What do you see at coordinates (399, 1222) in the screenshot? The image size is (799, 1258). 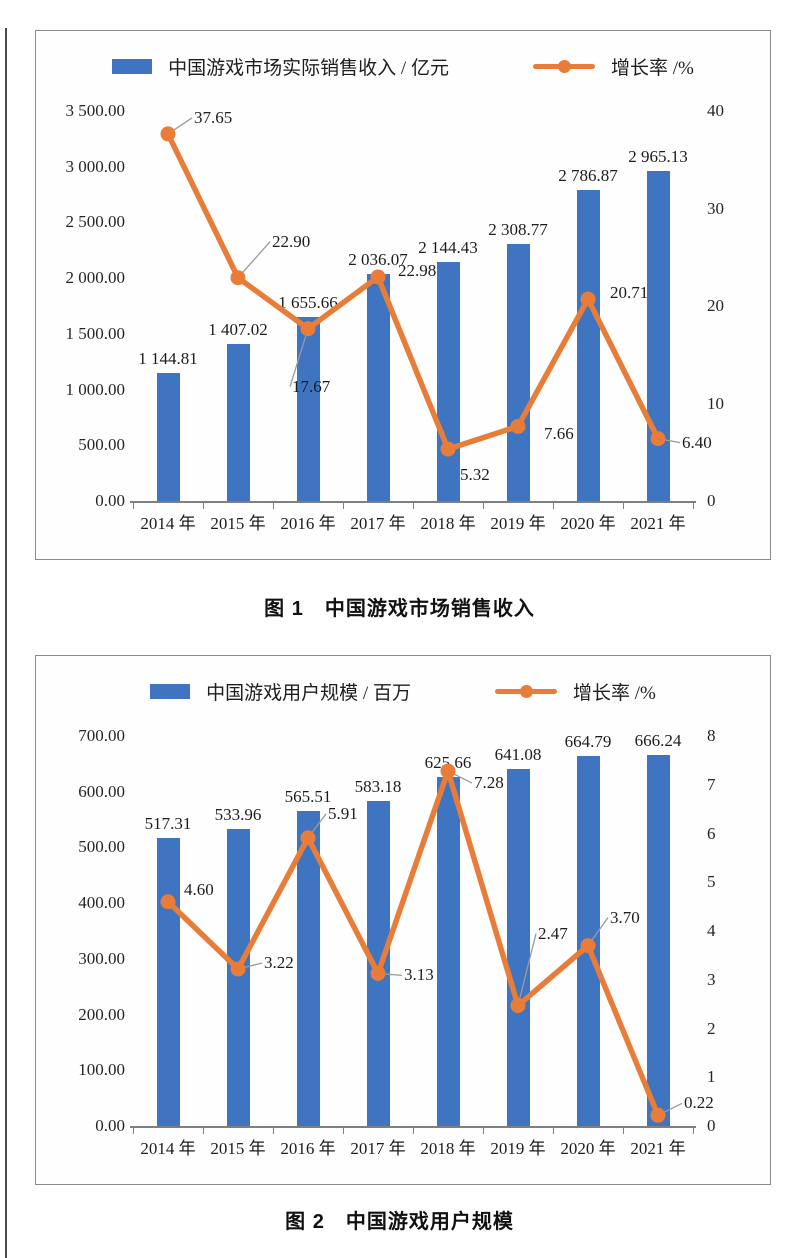 I see `figure-2-caption: 图 2 中国游戏用户规模` at bounding box center [399, 1222].